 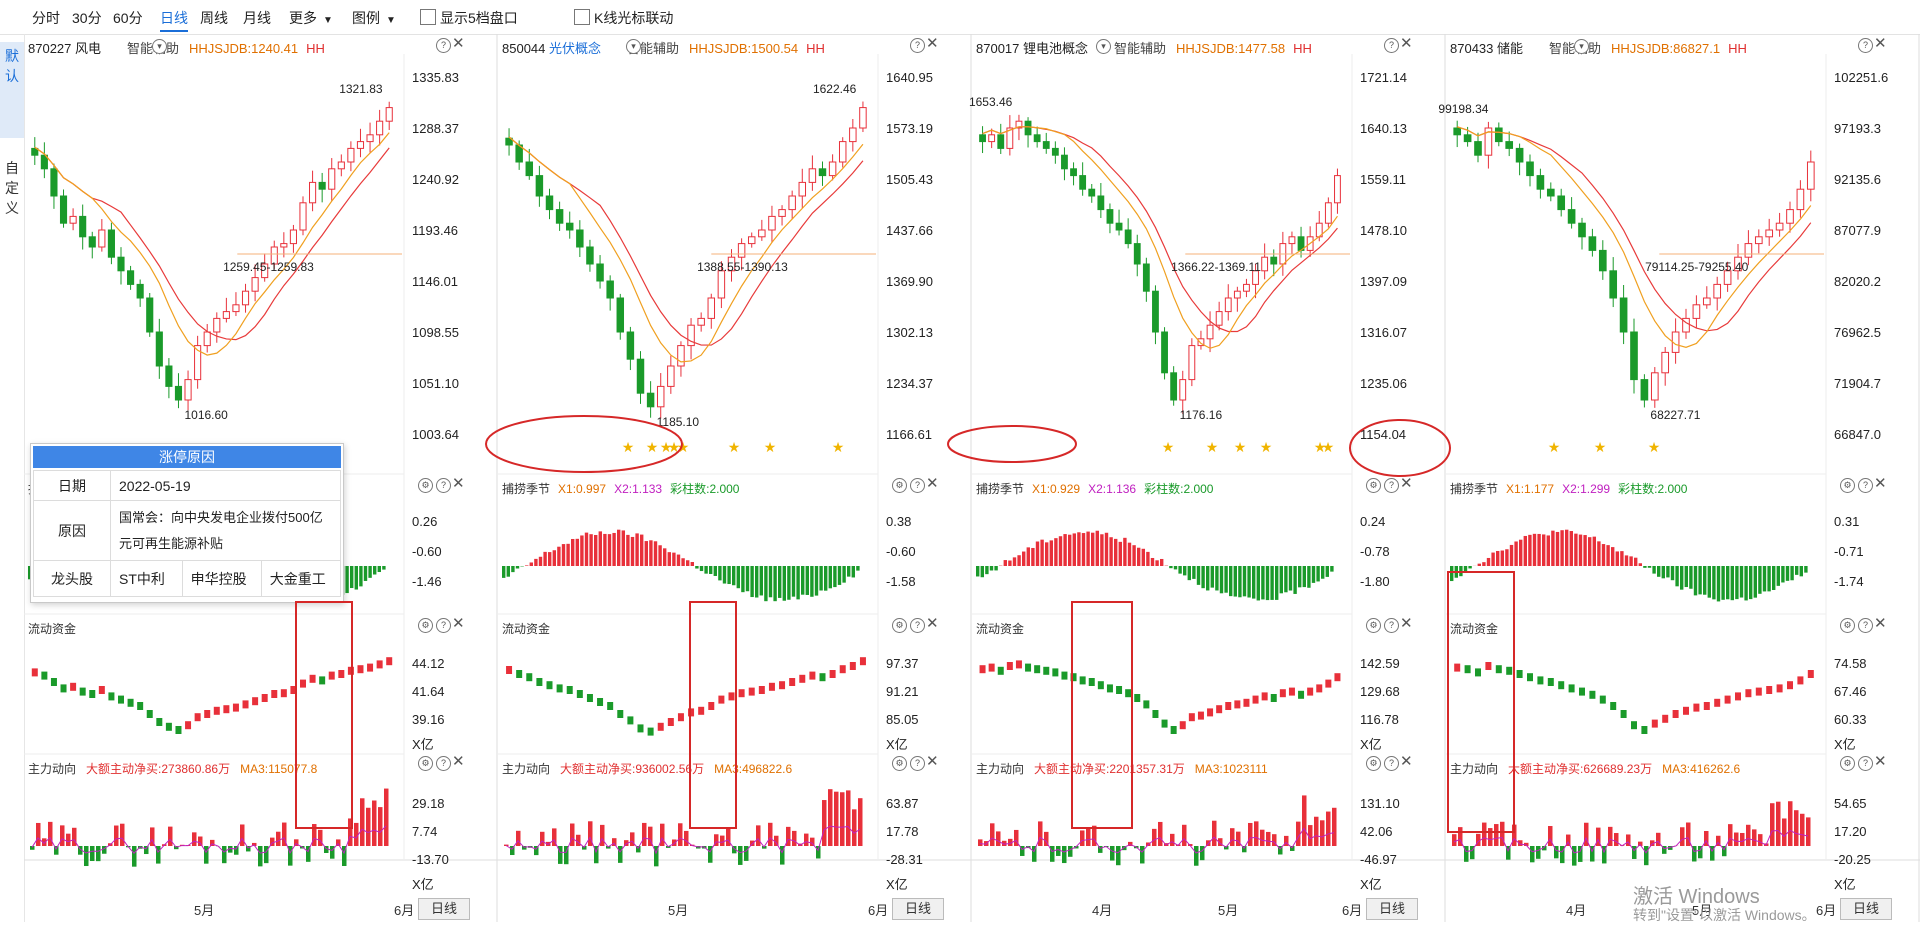 I want to click on period-60min: 60分, so click(x=128, y=18).